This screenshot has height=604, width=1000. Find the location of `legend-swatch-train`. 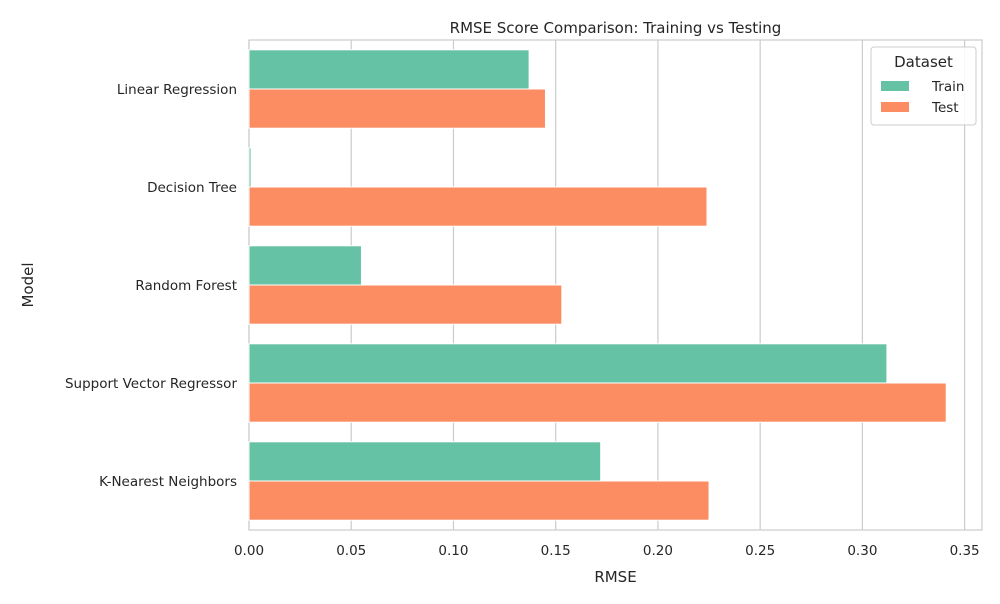

legend-swatch-train is located at coordinates (895, 86).